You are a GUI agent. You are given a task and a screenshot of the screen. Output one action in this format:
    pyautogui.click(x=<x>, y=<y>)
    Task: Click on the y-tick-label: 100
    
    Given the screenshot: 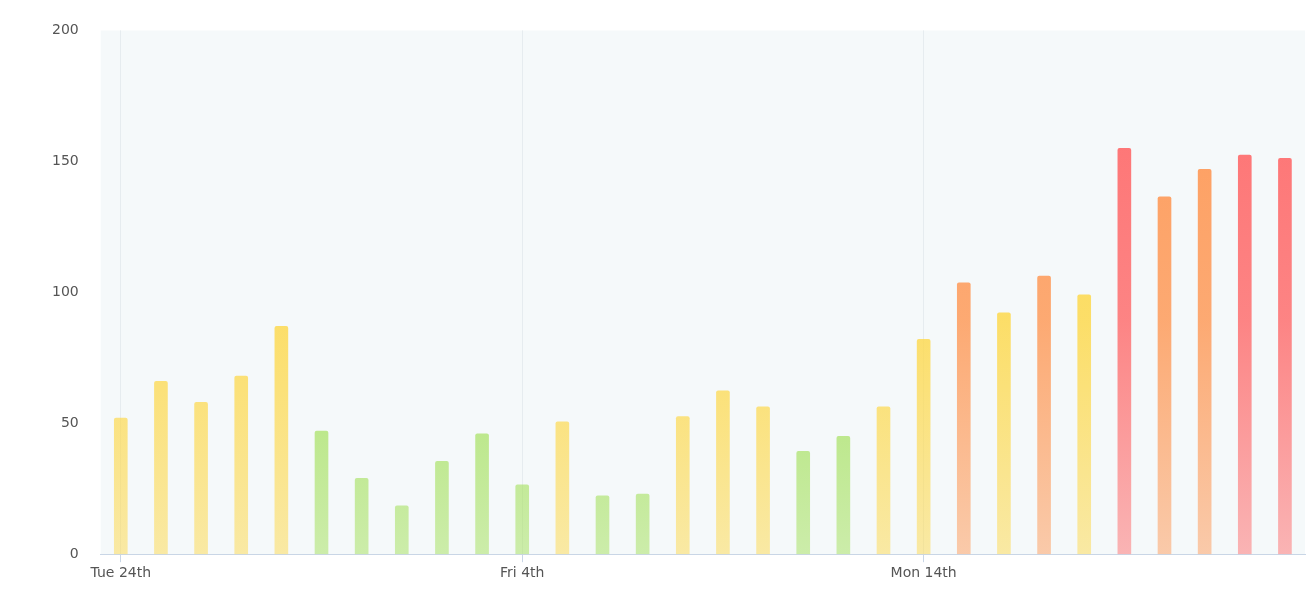 What is the action you would take?
    pyautogui.click(x=65, y=290)
    